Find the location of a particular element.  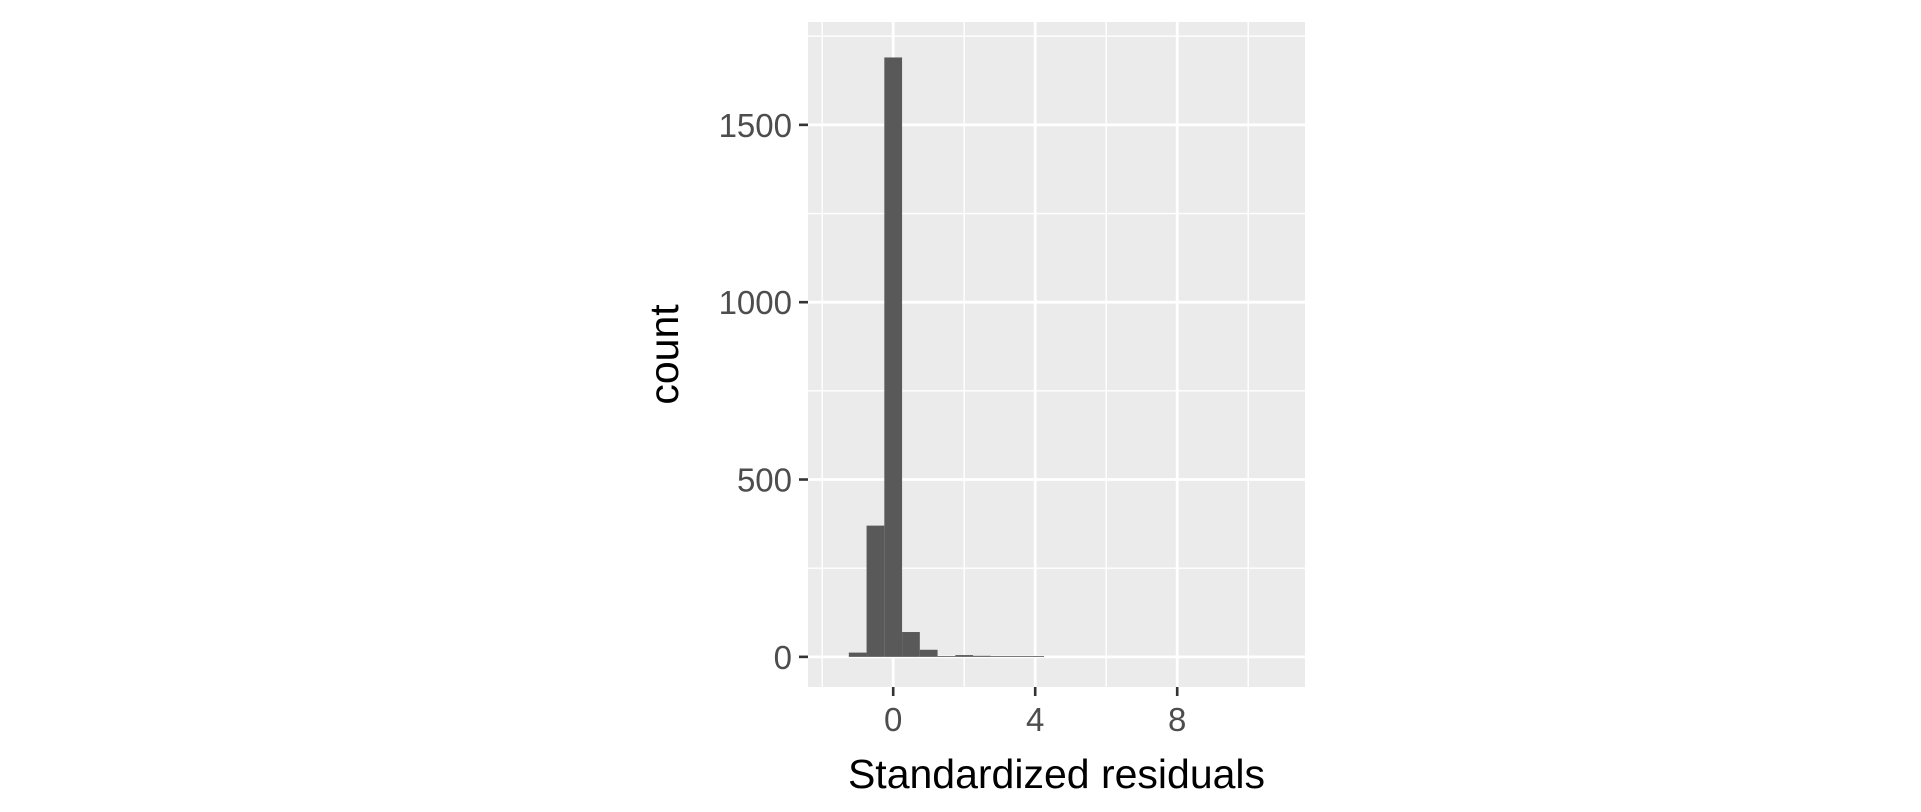

x-tick-label: 4 is located at coordinates (1035, 719).